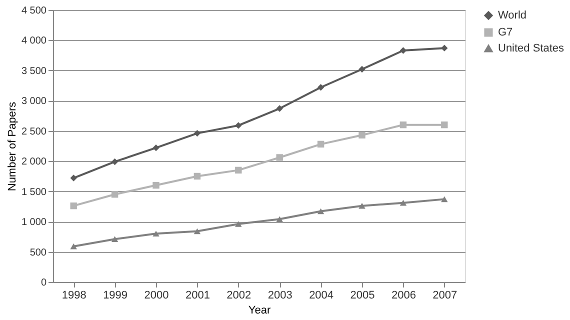 The width and height of the screenshot is (570, 320). Describe the element at coordinates (34, 192) in the screenshot. I see `y-tick-label: 1 500` at that location.